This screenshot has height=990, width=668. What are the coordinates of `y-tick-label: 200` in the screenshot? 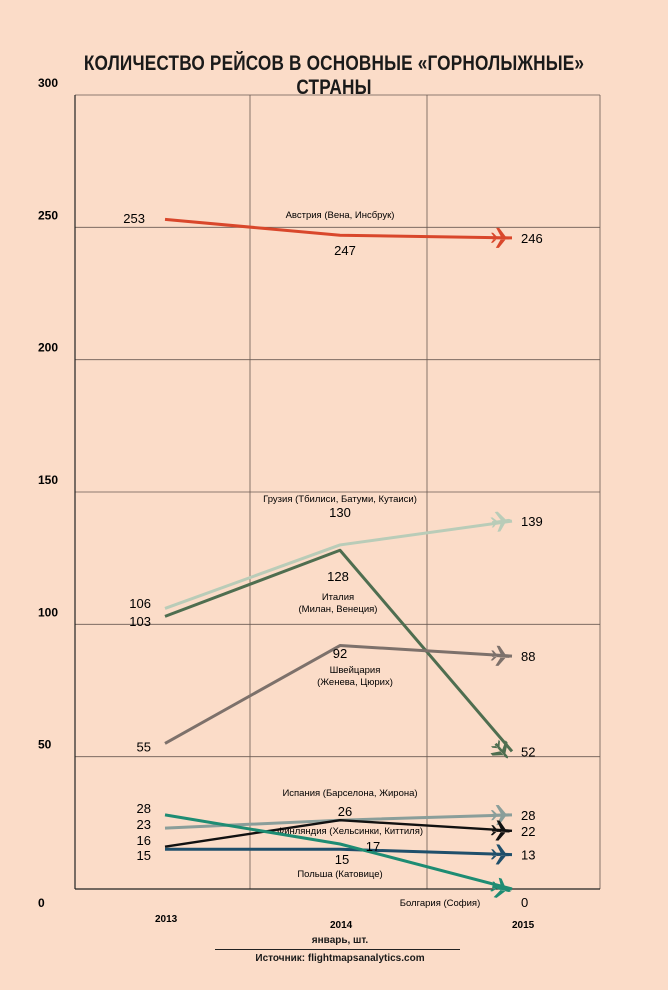 It's located at (48, 348).